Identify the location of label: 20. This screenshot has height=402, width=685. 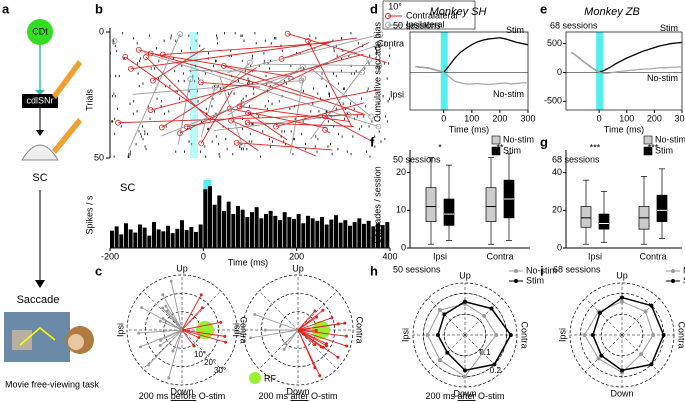
(557, 210).